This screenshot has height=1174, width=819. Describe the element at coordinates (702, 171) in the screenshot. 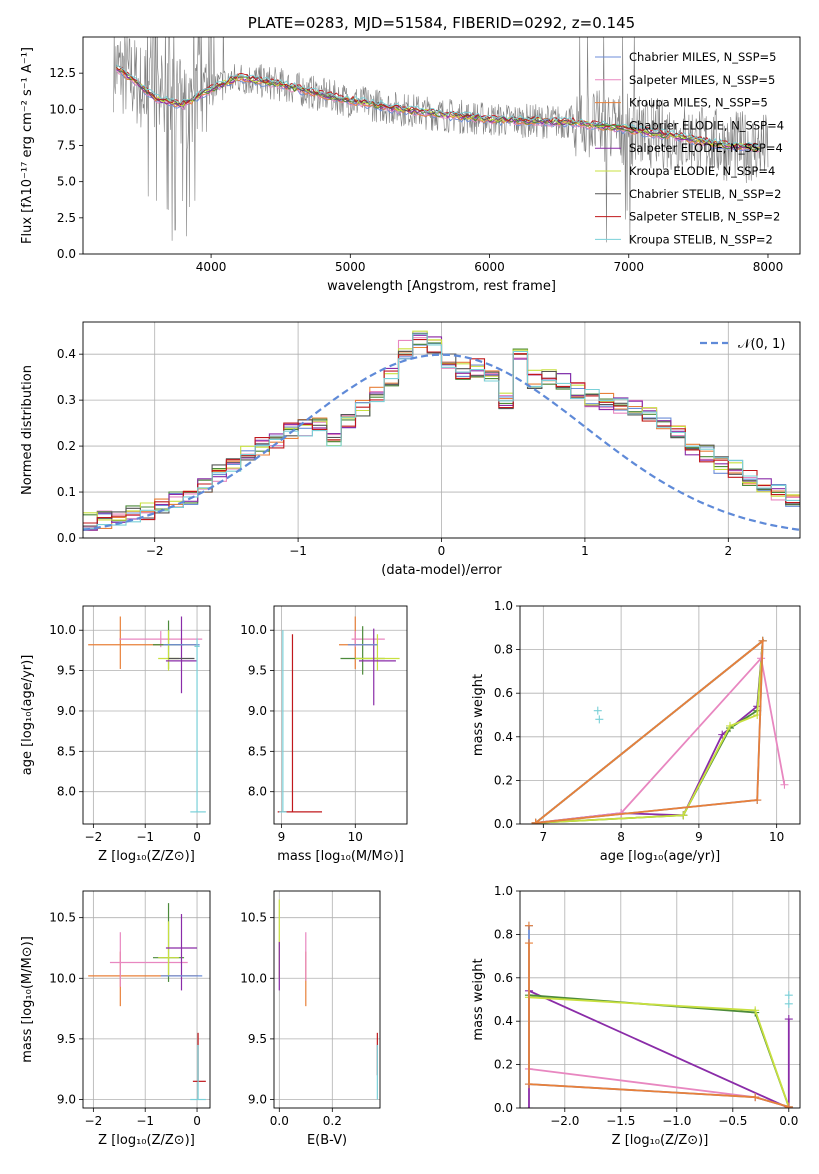

I see `legend-label: Kroupa ELODIE, N_SSP=4` at that location.